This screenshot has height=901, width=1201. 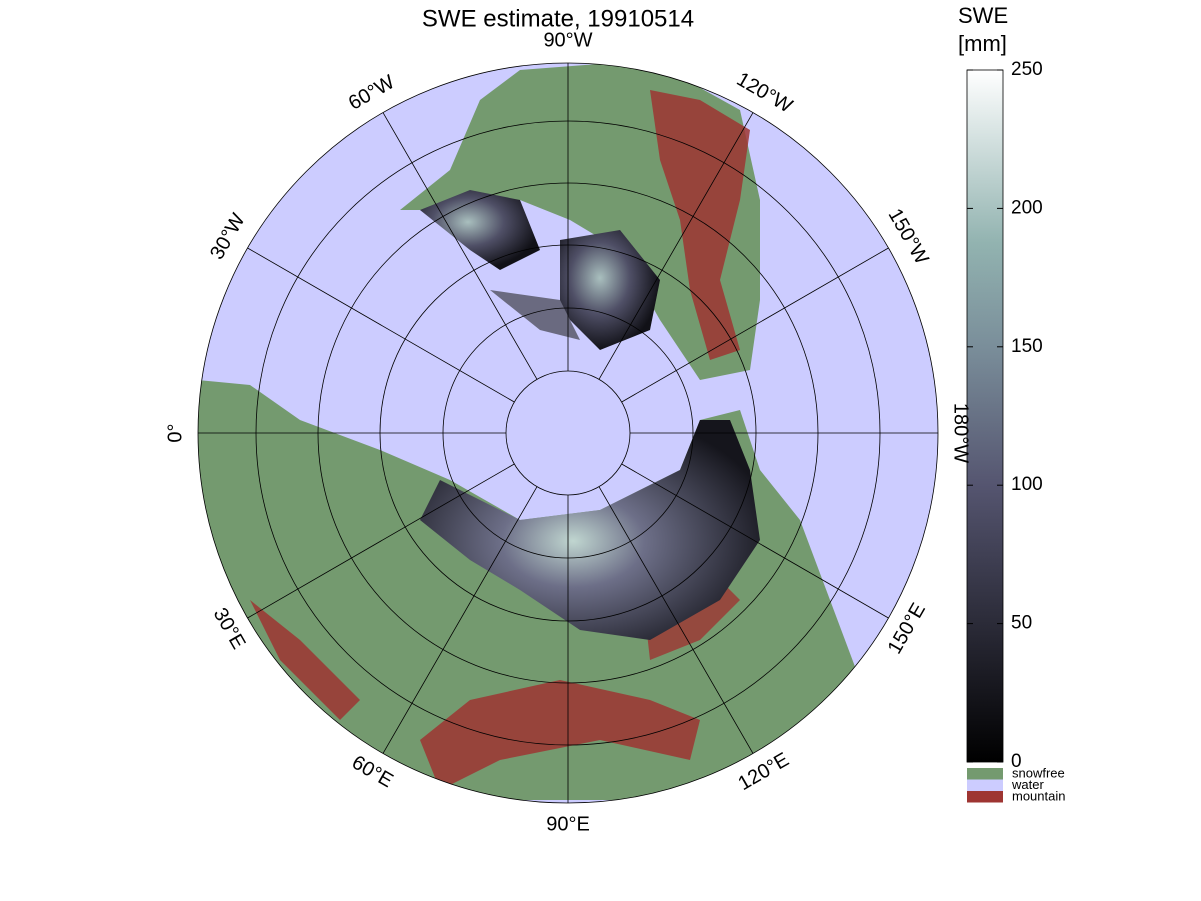 I want to click on mountain-rockies, so click(x=700, y=225).